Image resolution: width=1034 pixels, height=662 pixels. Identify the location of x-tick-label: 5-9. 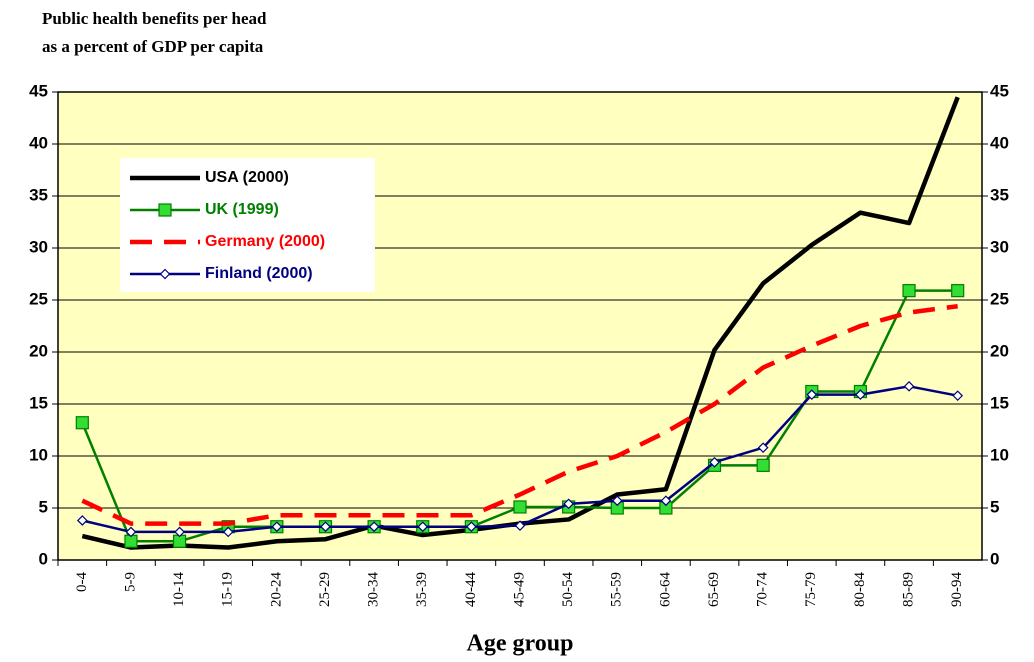
(130, 582).